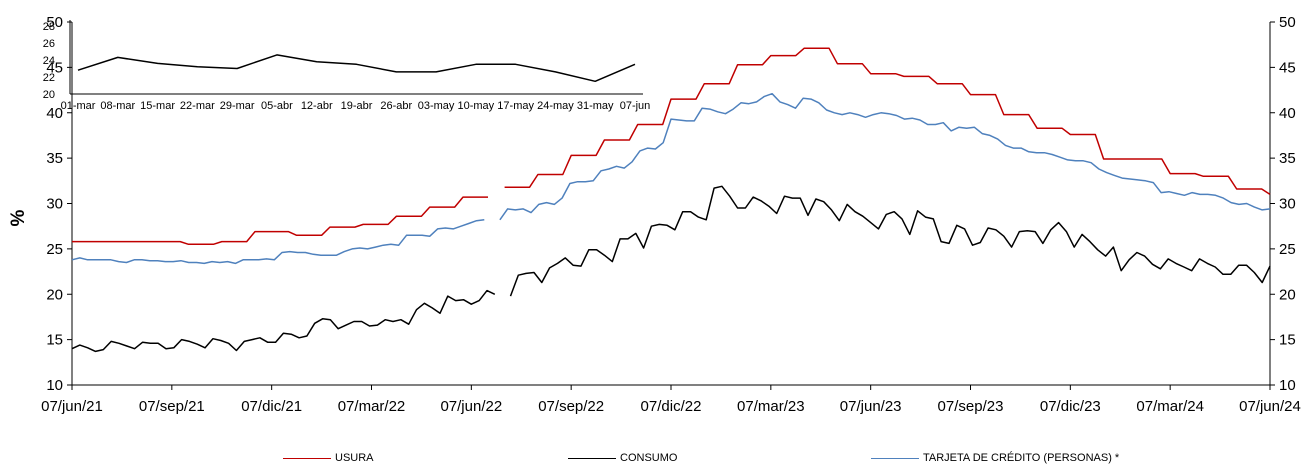  I want to click on inset-y-tick-label: 24, so click(49, 61).